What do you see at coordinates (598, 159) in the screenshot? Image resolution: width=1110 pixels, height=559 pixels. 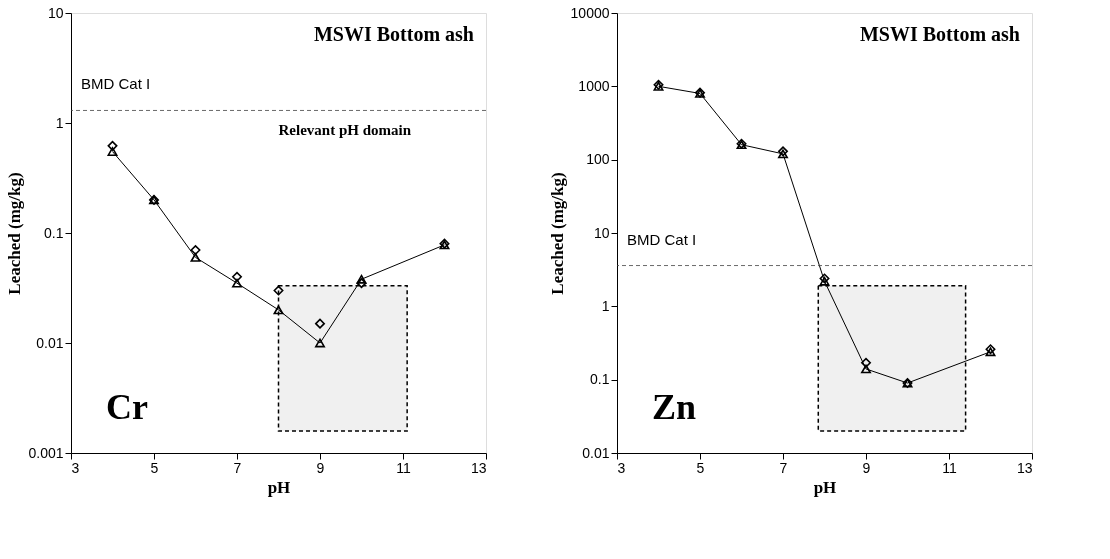 I see `y-tick-label: 100` at bounding box center [598, 159].